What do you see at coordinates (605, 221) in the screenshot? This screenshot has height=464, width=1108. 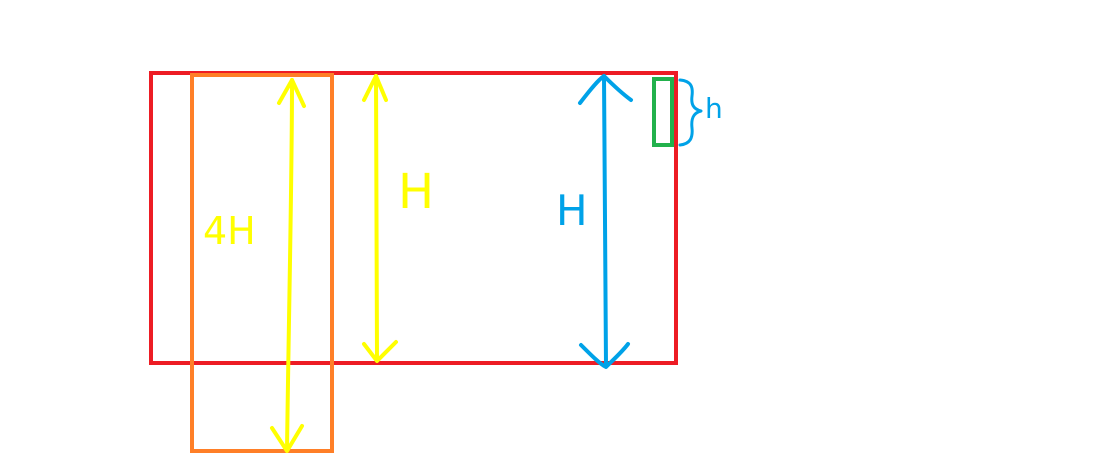 I see `blue-double-arrow-h` at bounding box center [605, 221].